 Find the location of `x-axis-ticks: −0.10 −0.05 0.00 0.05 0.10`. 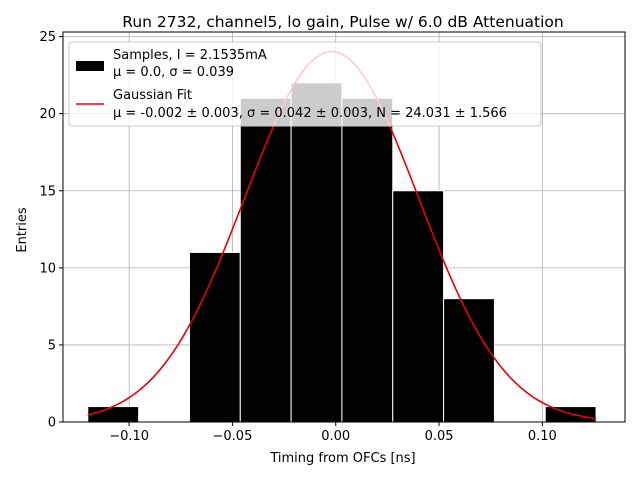

x-axis-ticks: −0.10 −0.05 0.00 0.05 0.10 is located at coordinates (333, 433).